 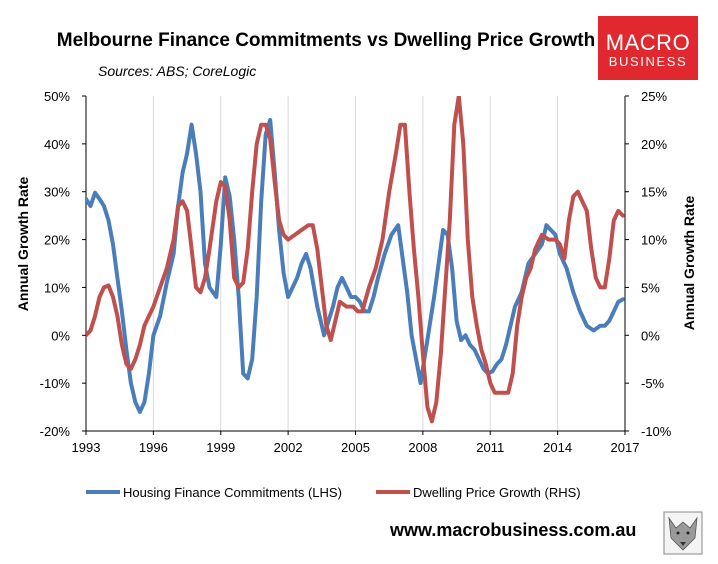 I want to click on left-tick-label: 50%, so click(x=57, y=96).